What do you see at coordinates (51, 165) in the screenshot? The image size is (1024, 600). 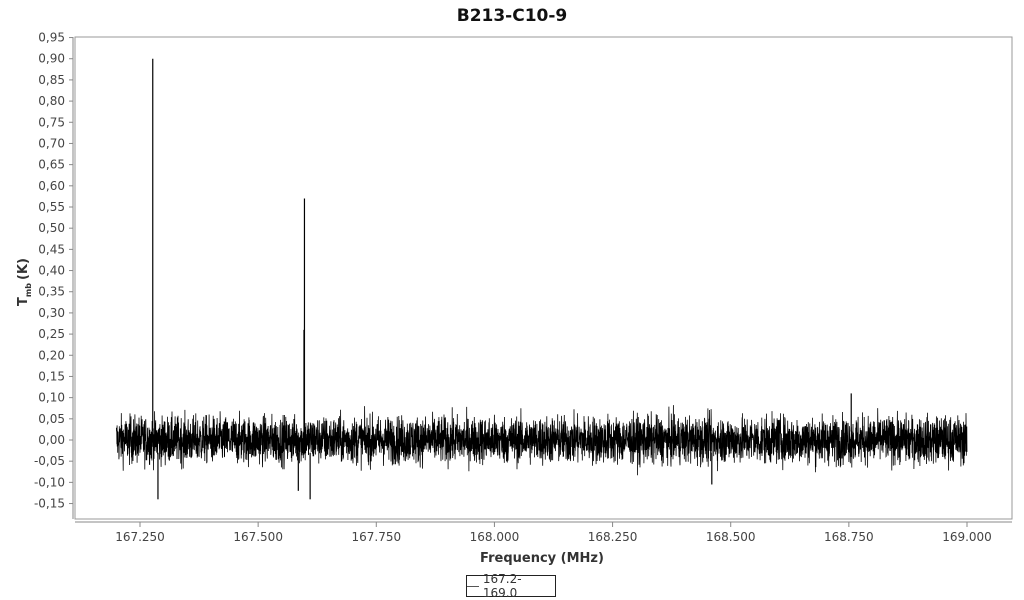 I see `y-tick-label: 0,65` at bounding box center [51, 165].